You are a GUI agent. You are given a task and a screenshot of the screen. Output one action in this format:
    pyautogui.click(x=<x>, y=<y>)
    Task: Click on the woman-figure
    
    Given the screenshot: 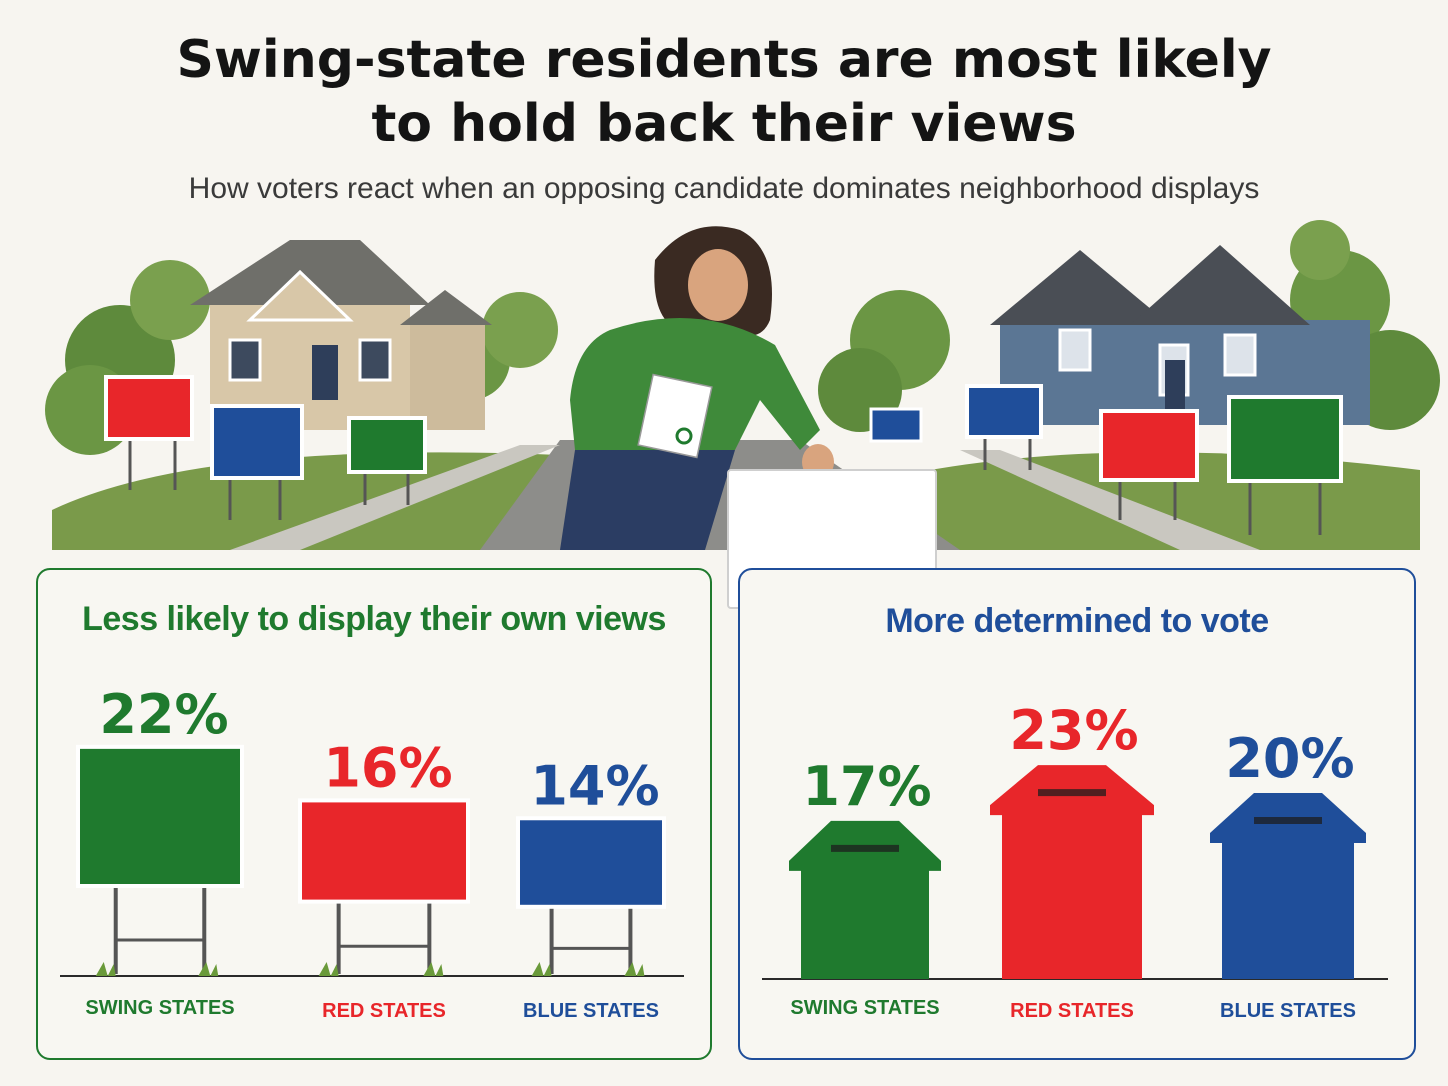 What is the action you would take?
    pyautogui.click(x=697, y=388)
    